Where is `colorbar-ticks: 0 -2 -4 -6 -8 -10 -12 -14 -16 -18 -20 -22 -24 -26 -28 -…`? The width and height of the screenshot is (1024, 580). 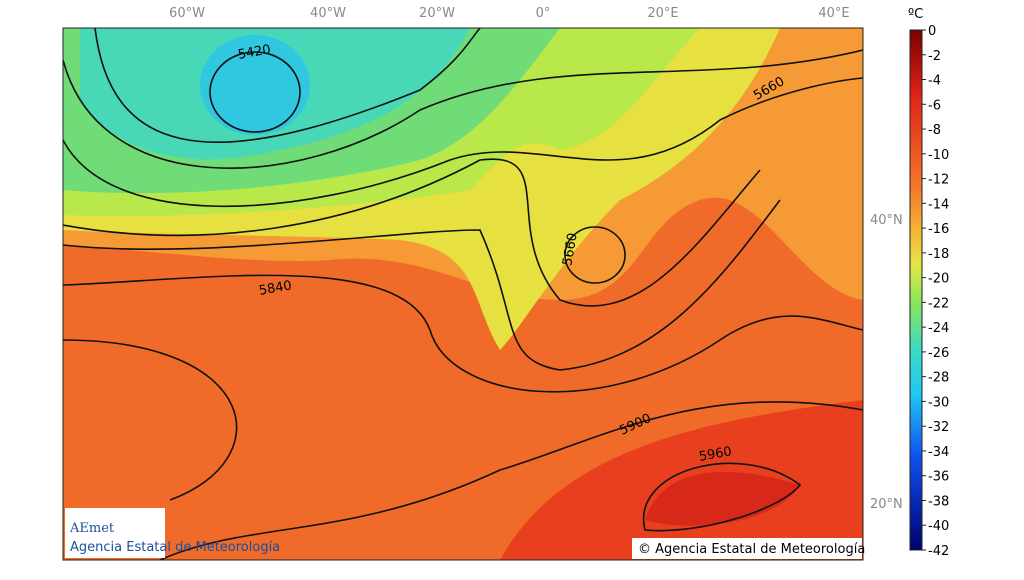 colorbar-ticks: 0 -2 -4 -6 -8 -10 -12 -14 -16 -18 -20 -22 -24 -26 -28 -… is located at coordinates (935, 291).